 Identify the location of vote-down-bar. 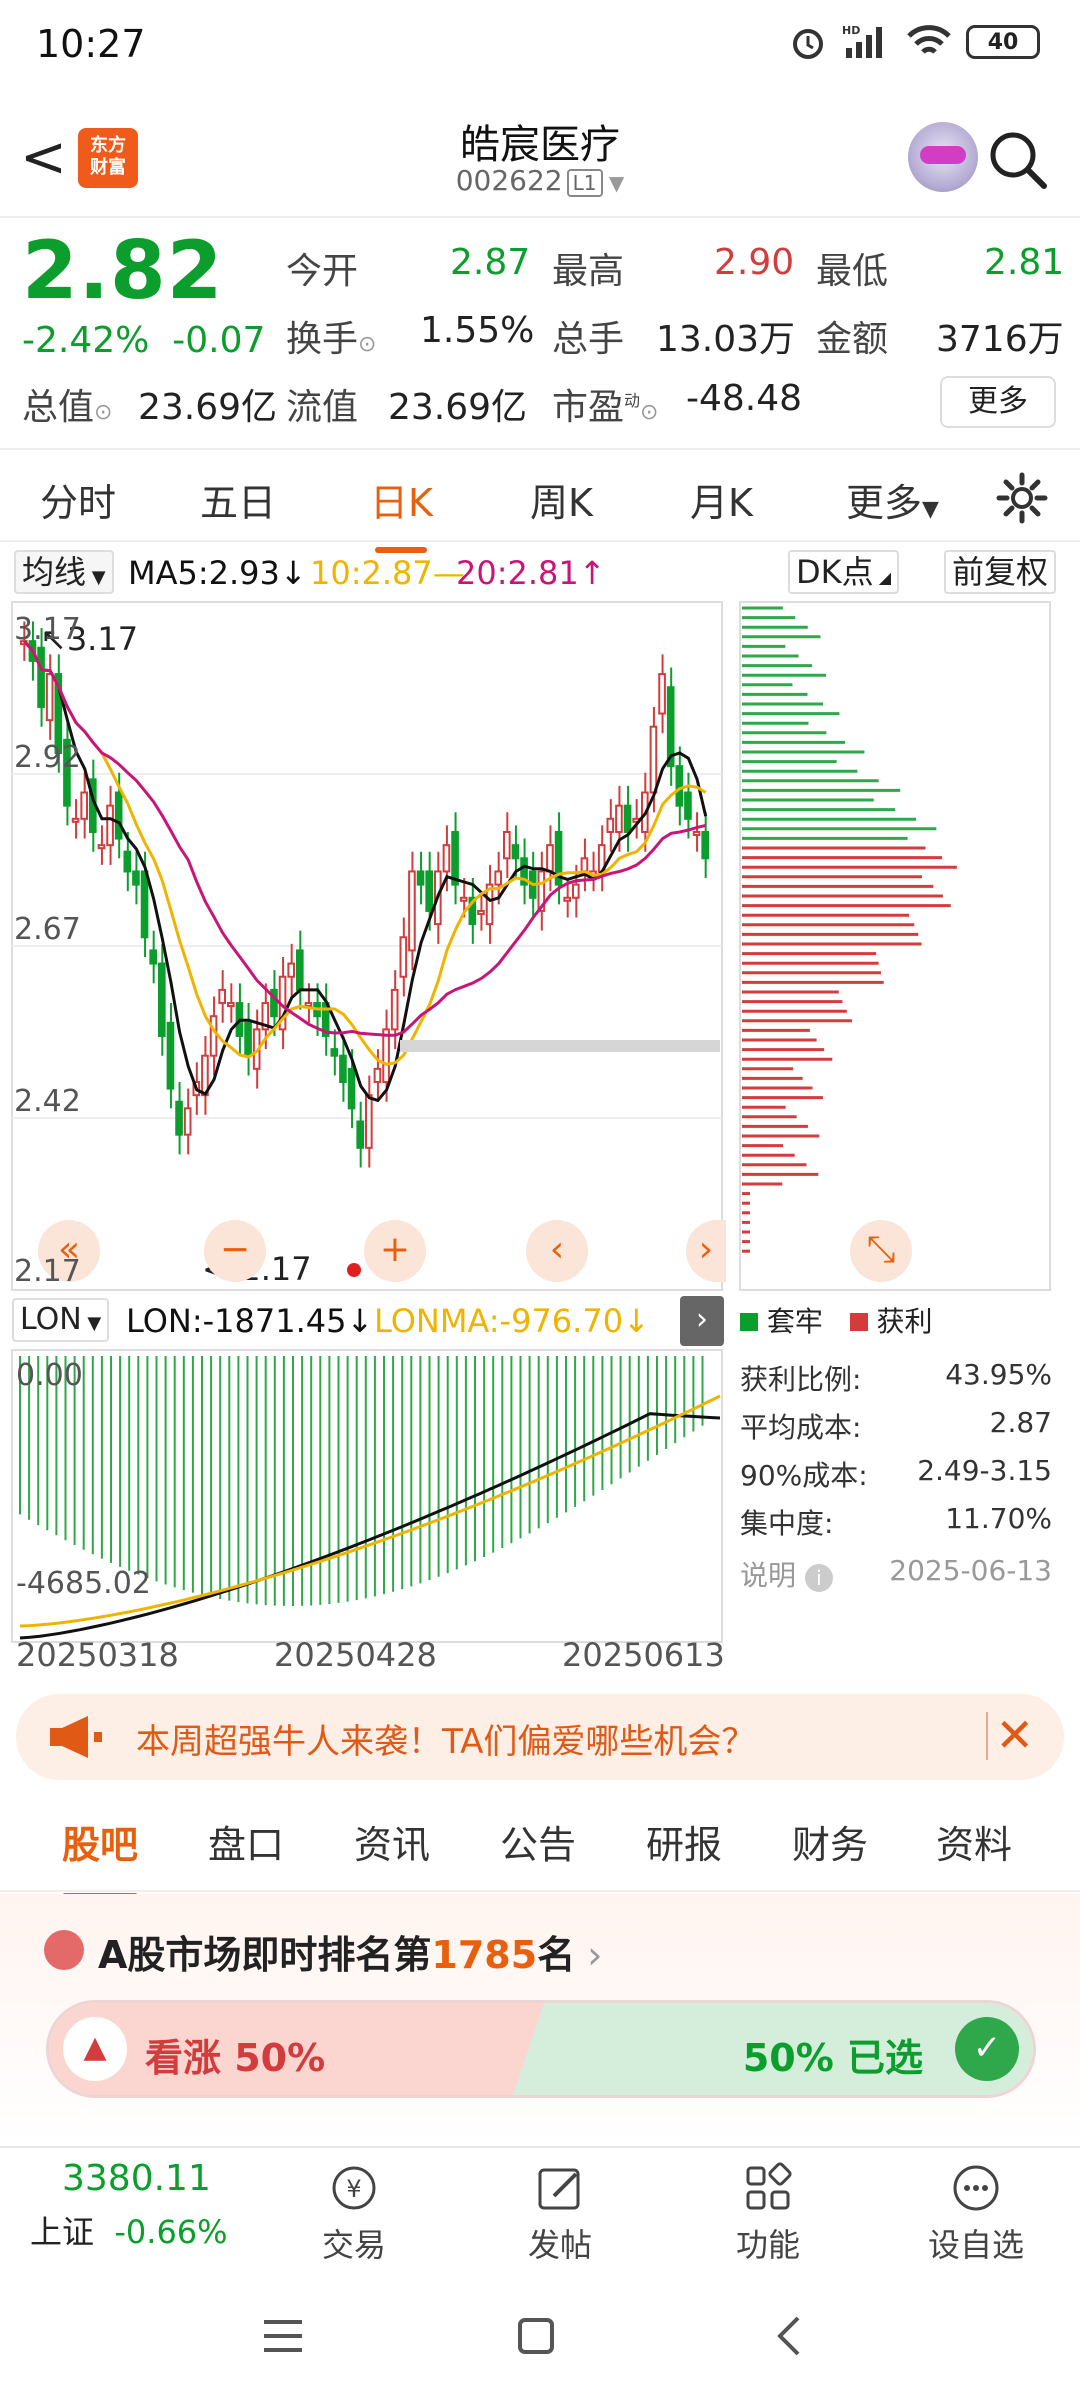
(773, 2049).